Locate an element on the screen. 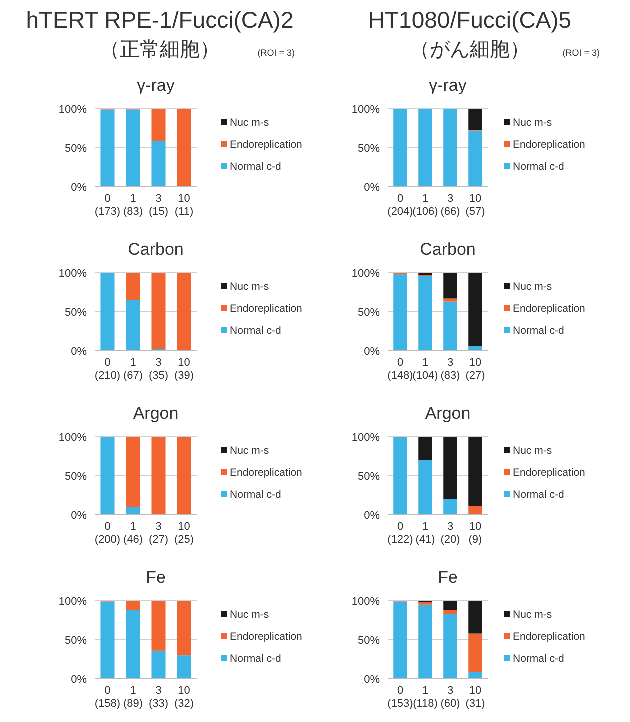 The width and height of the screenshot is (630, 722). x-tick-label: 0 (200) is located at coordinates (107, 533).